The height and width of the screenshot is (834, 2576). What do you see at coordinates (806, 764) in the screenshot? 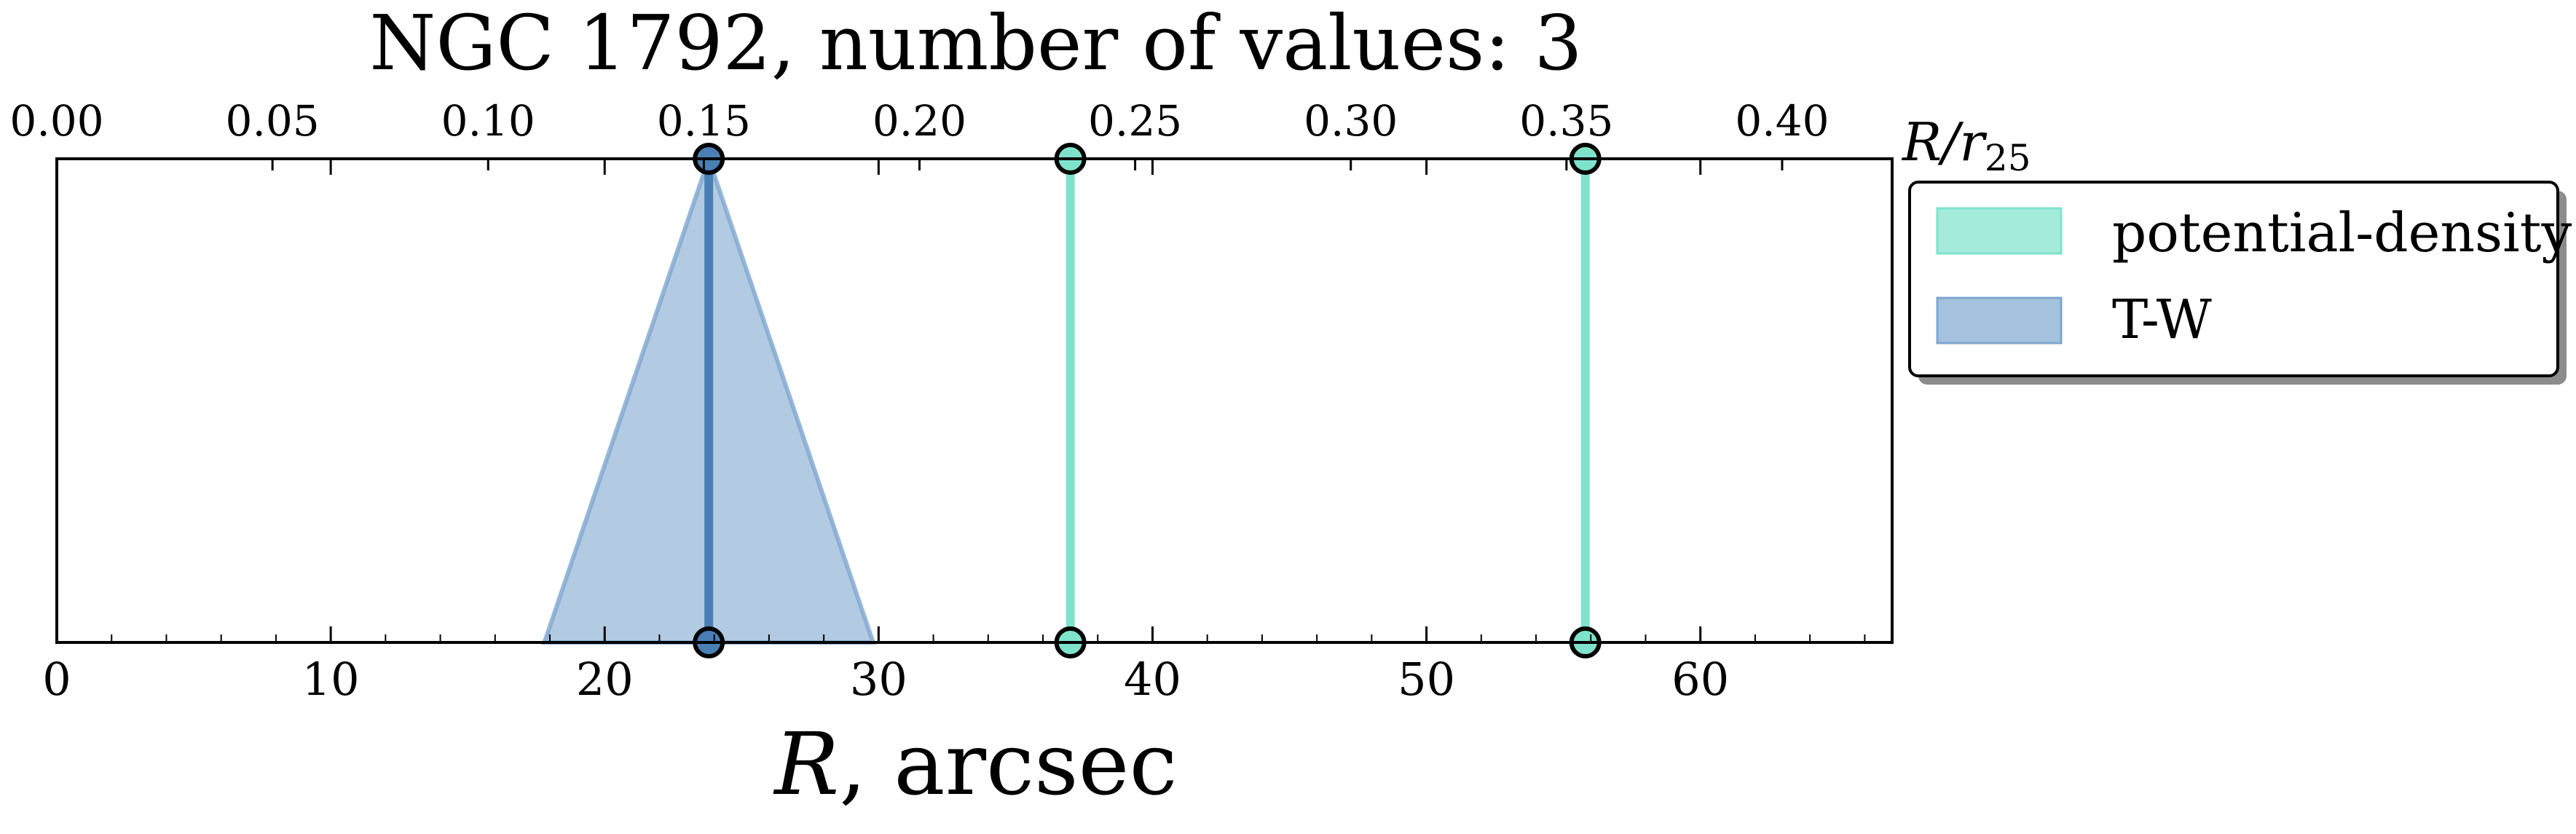
I see `x-axis-label-symbol: R` at bounding box center [806, 764].